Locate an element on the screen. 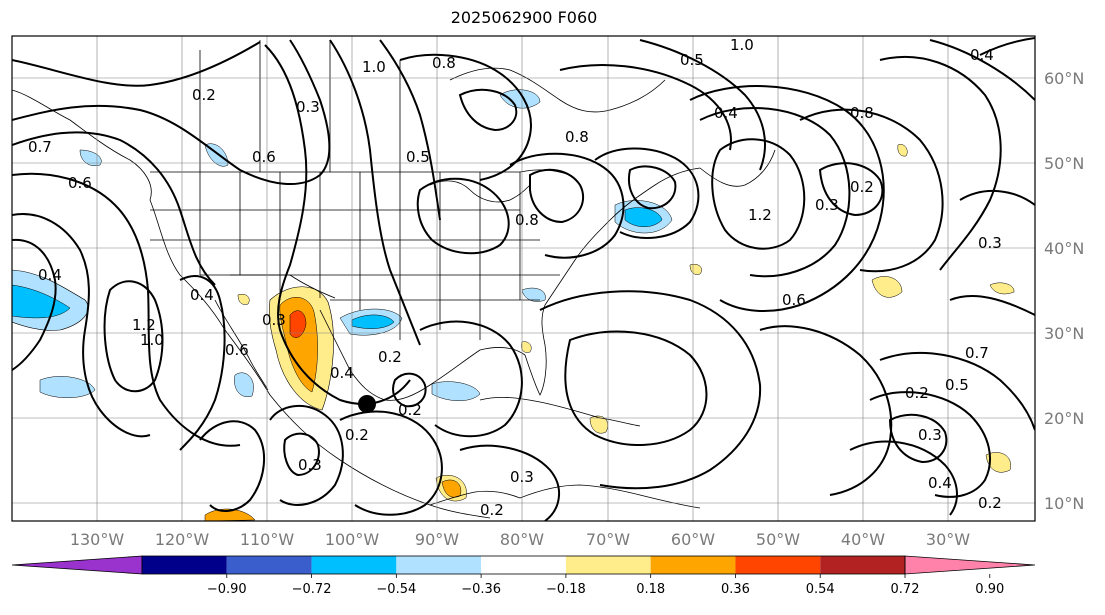  lat-label: 50°N is located at coordinates (1064, 163).